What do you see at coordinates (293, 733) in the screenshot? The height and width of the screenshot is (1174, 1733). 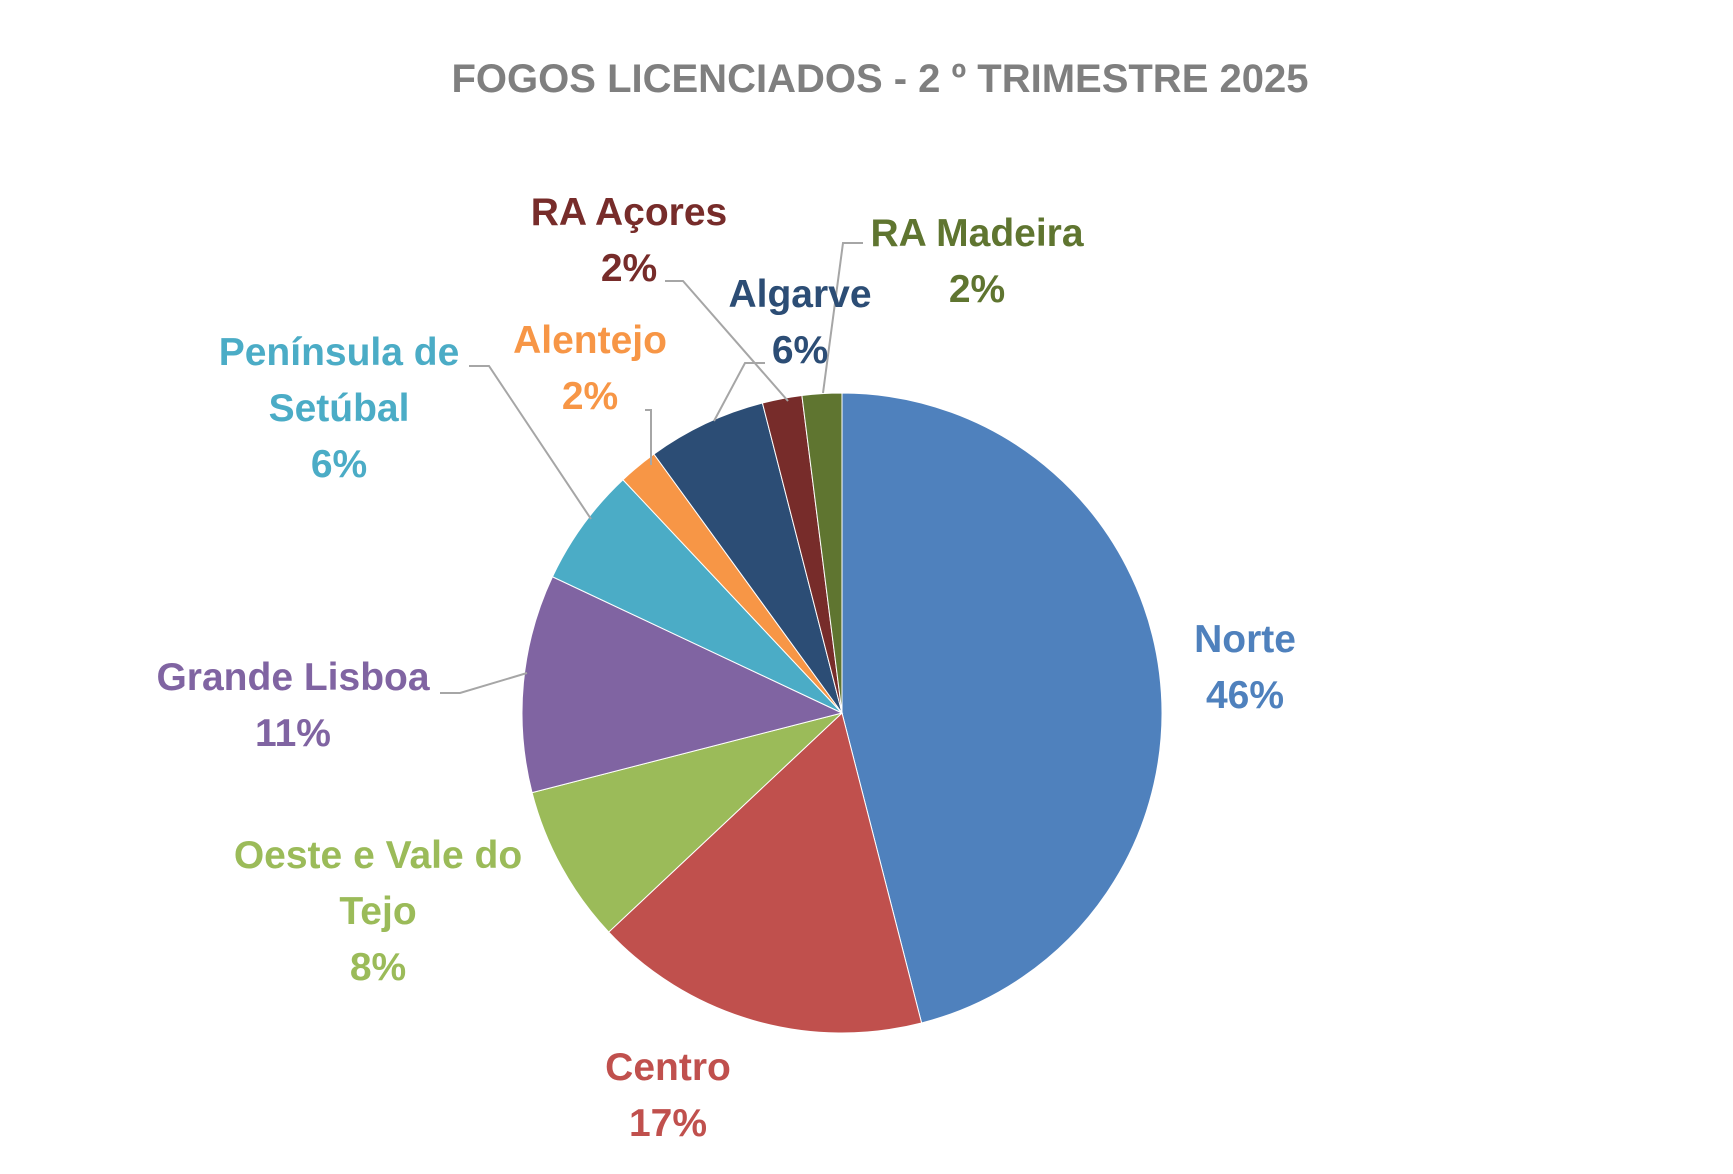 I see `slice-value-label: 11%` at bounding box center [293, 733].